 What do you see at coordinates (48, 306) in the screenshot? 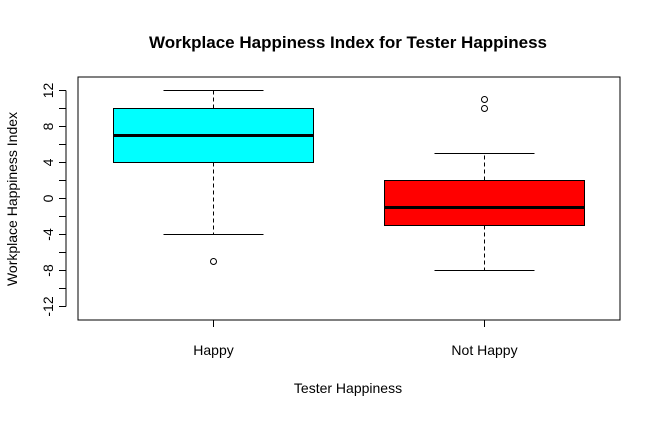
I see `y-tick-label: -12` at bounding box center [48, 306].